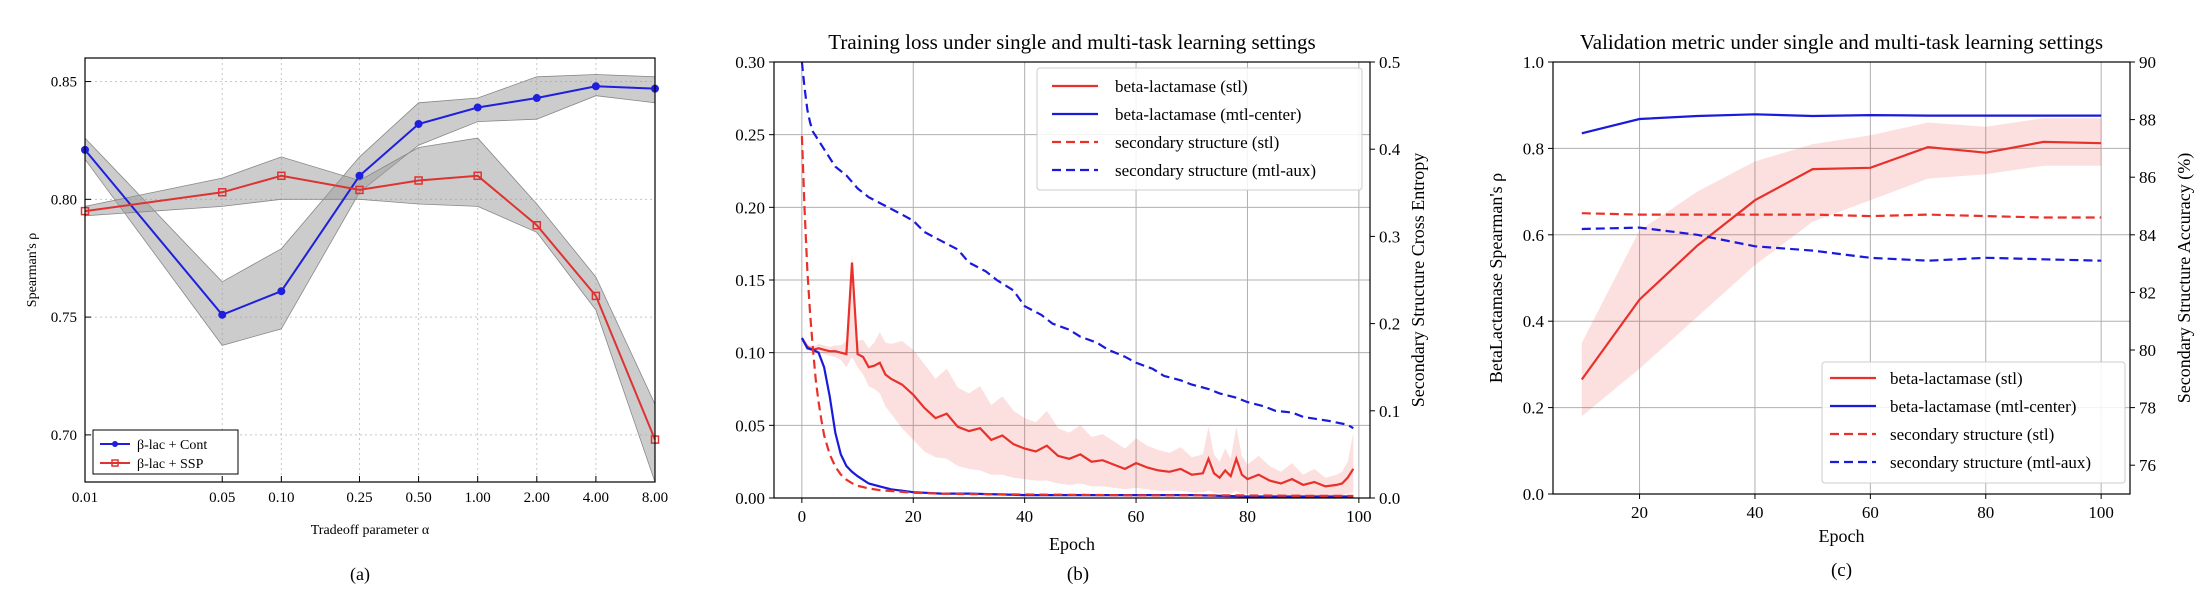 The width and height of the screenshot is (2210, 606). What do you see at coordinates (1533, 494) in the screenshot?
I see `y-tick-label: 0.0` at bounding box center [1533, 494].